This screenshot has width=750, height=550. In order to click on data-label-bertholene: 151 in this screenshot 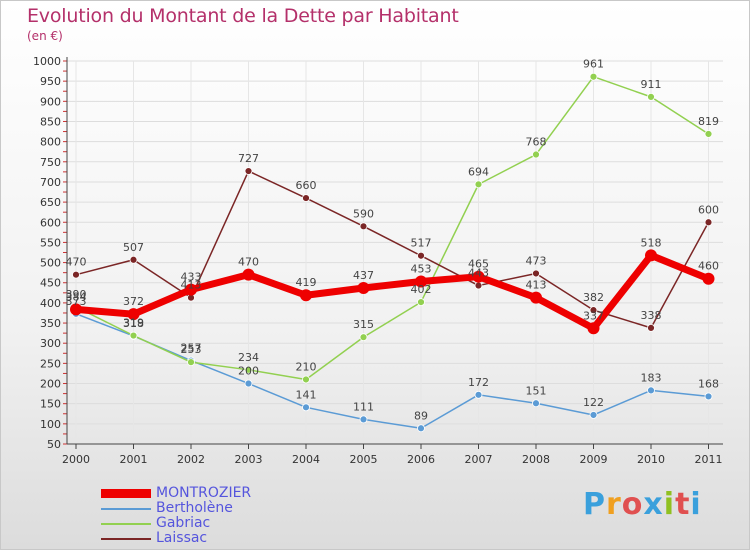, I will do `click(536, 390)`.